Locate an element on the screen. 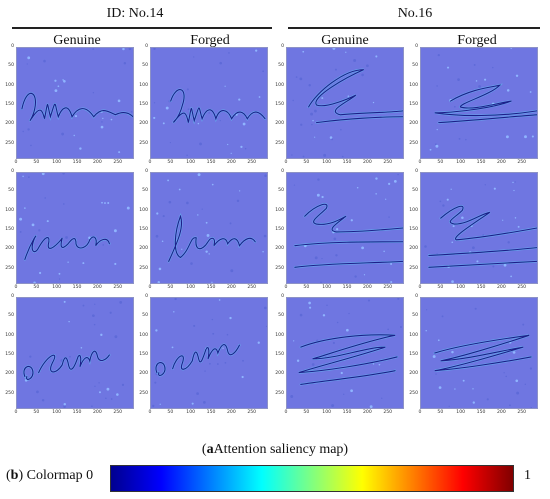  column-title-no16-forged: Forged is located at coordinates (477, 40).